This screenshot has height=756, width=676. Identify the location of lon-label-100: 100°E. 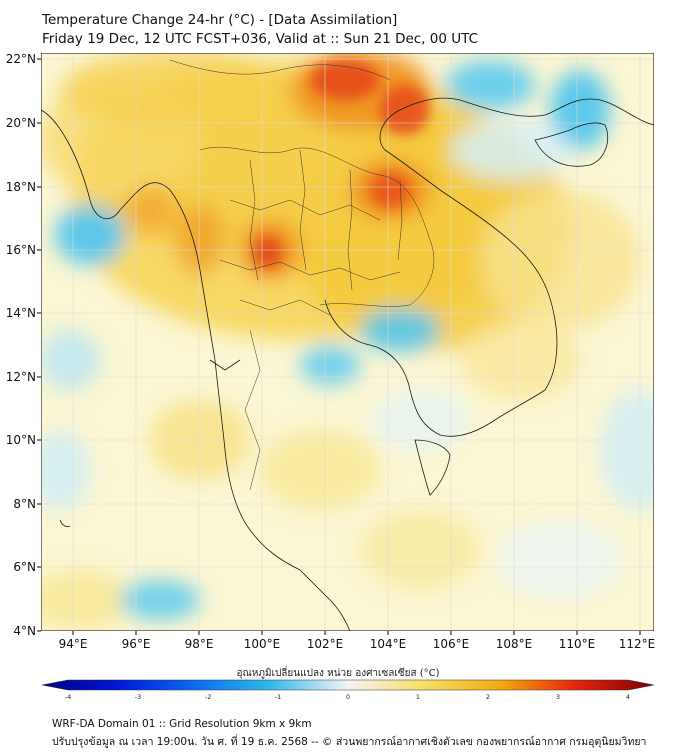
(262, 644).